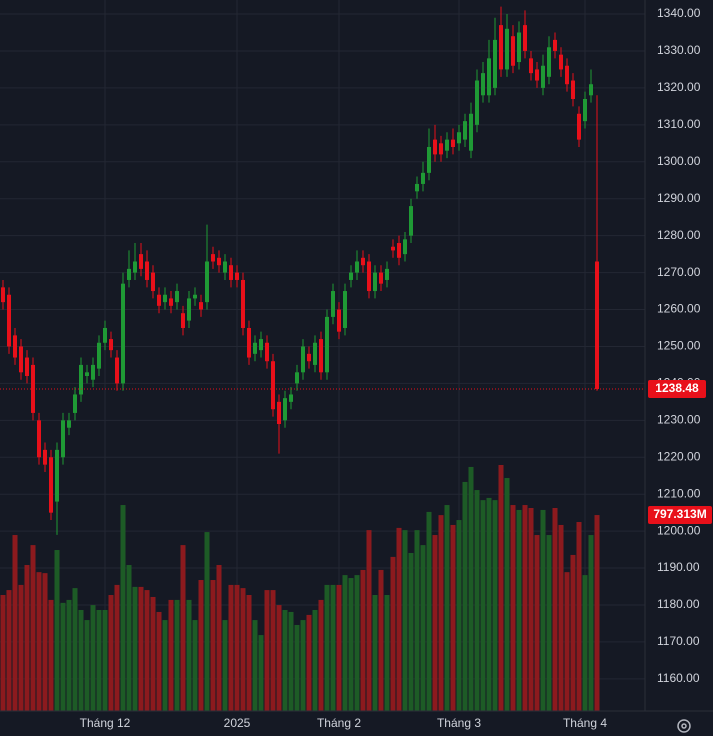  I want to click on x-tick-label: Tháng 2, so click(339, 723).